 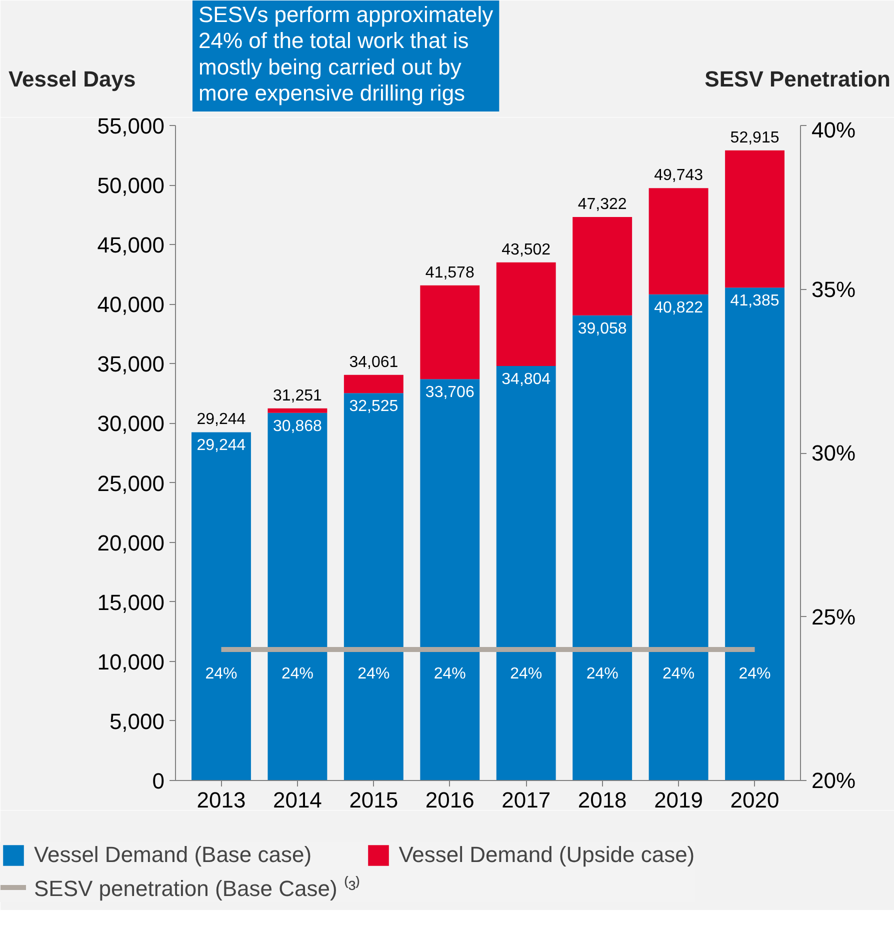 I want to click on x-tick-label: 2013, so click(x=221, y=800).